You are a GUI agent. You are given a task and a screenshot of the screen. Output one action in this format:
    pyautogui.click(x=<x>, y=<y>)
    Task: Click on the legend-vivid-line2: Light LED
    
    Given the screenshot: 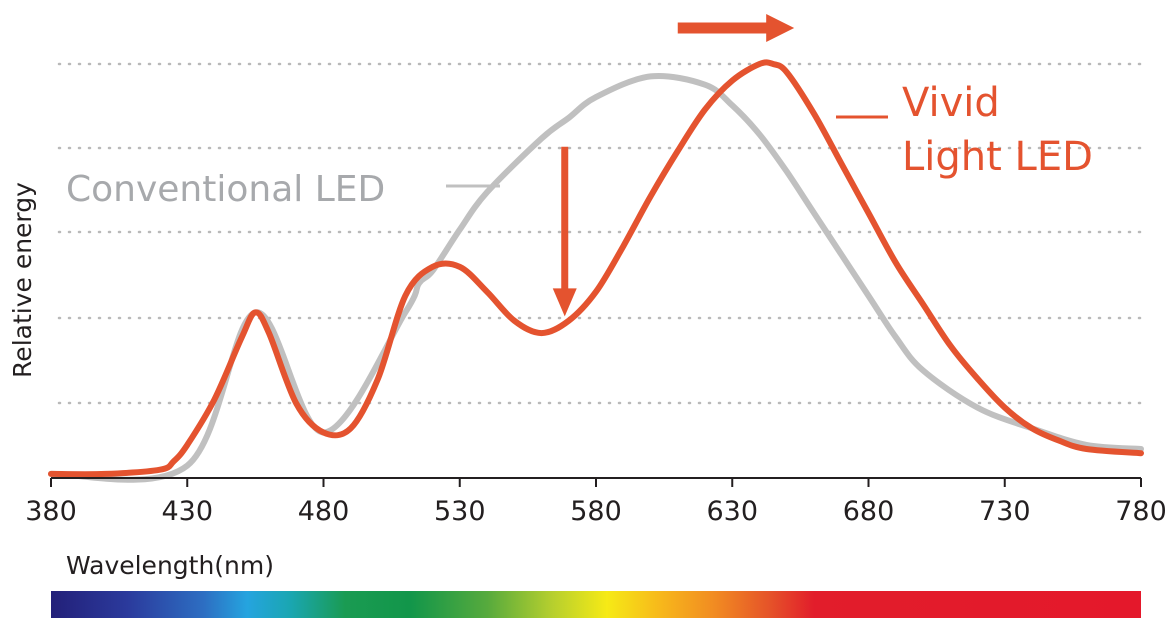 What is the action you would take?
    pyautogui.click(x=997, y=157)
    